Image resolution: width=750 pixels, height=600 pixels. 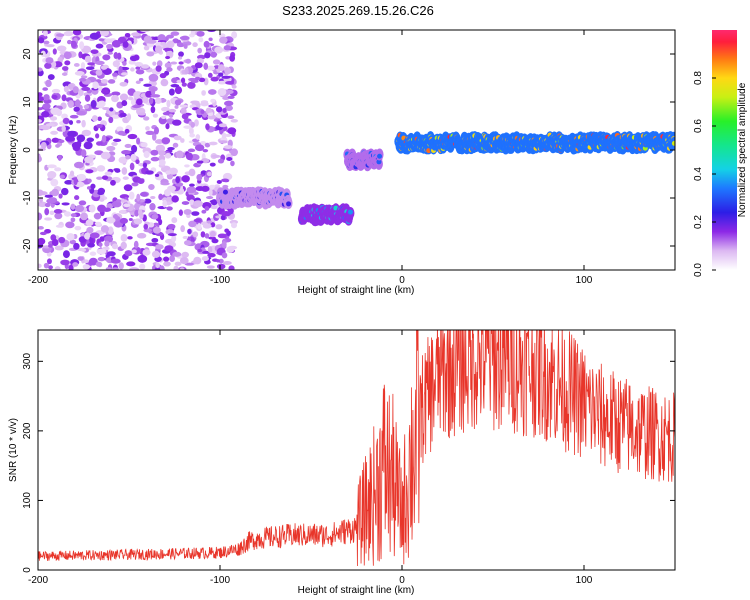 I want to click on x-tick-label: -200, so click(x=38, y=280).